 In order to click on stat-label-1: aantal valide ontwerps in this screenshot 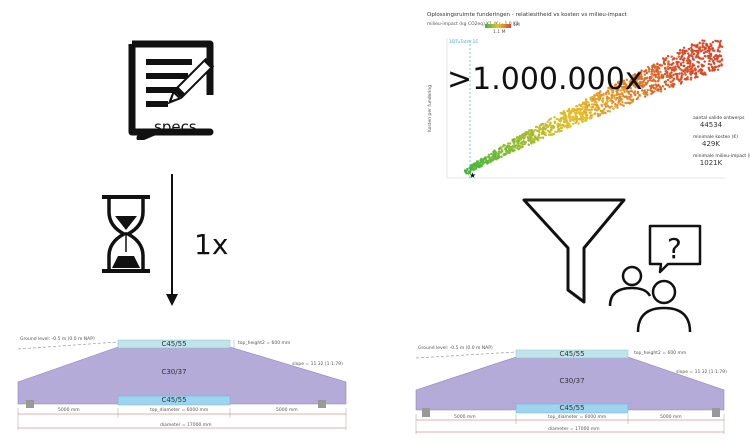, I will do `click(719, 118)`.